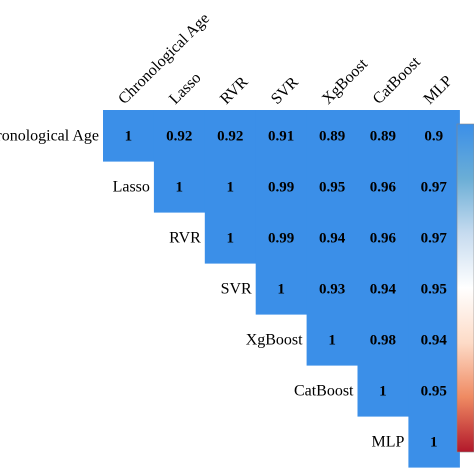 Image resolution: width=474 pixels, height=474 pixels. I want to click on cell-value-catboost-catboost: 1, so click(383, 392).